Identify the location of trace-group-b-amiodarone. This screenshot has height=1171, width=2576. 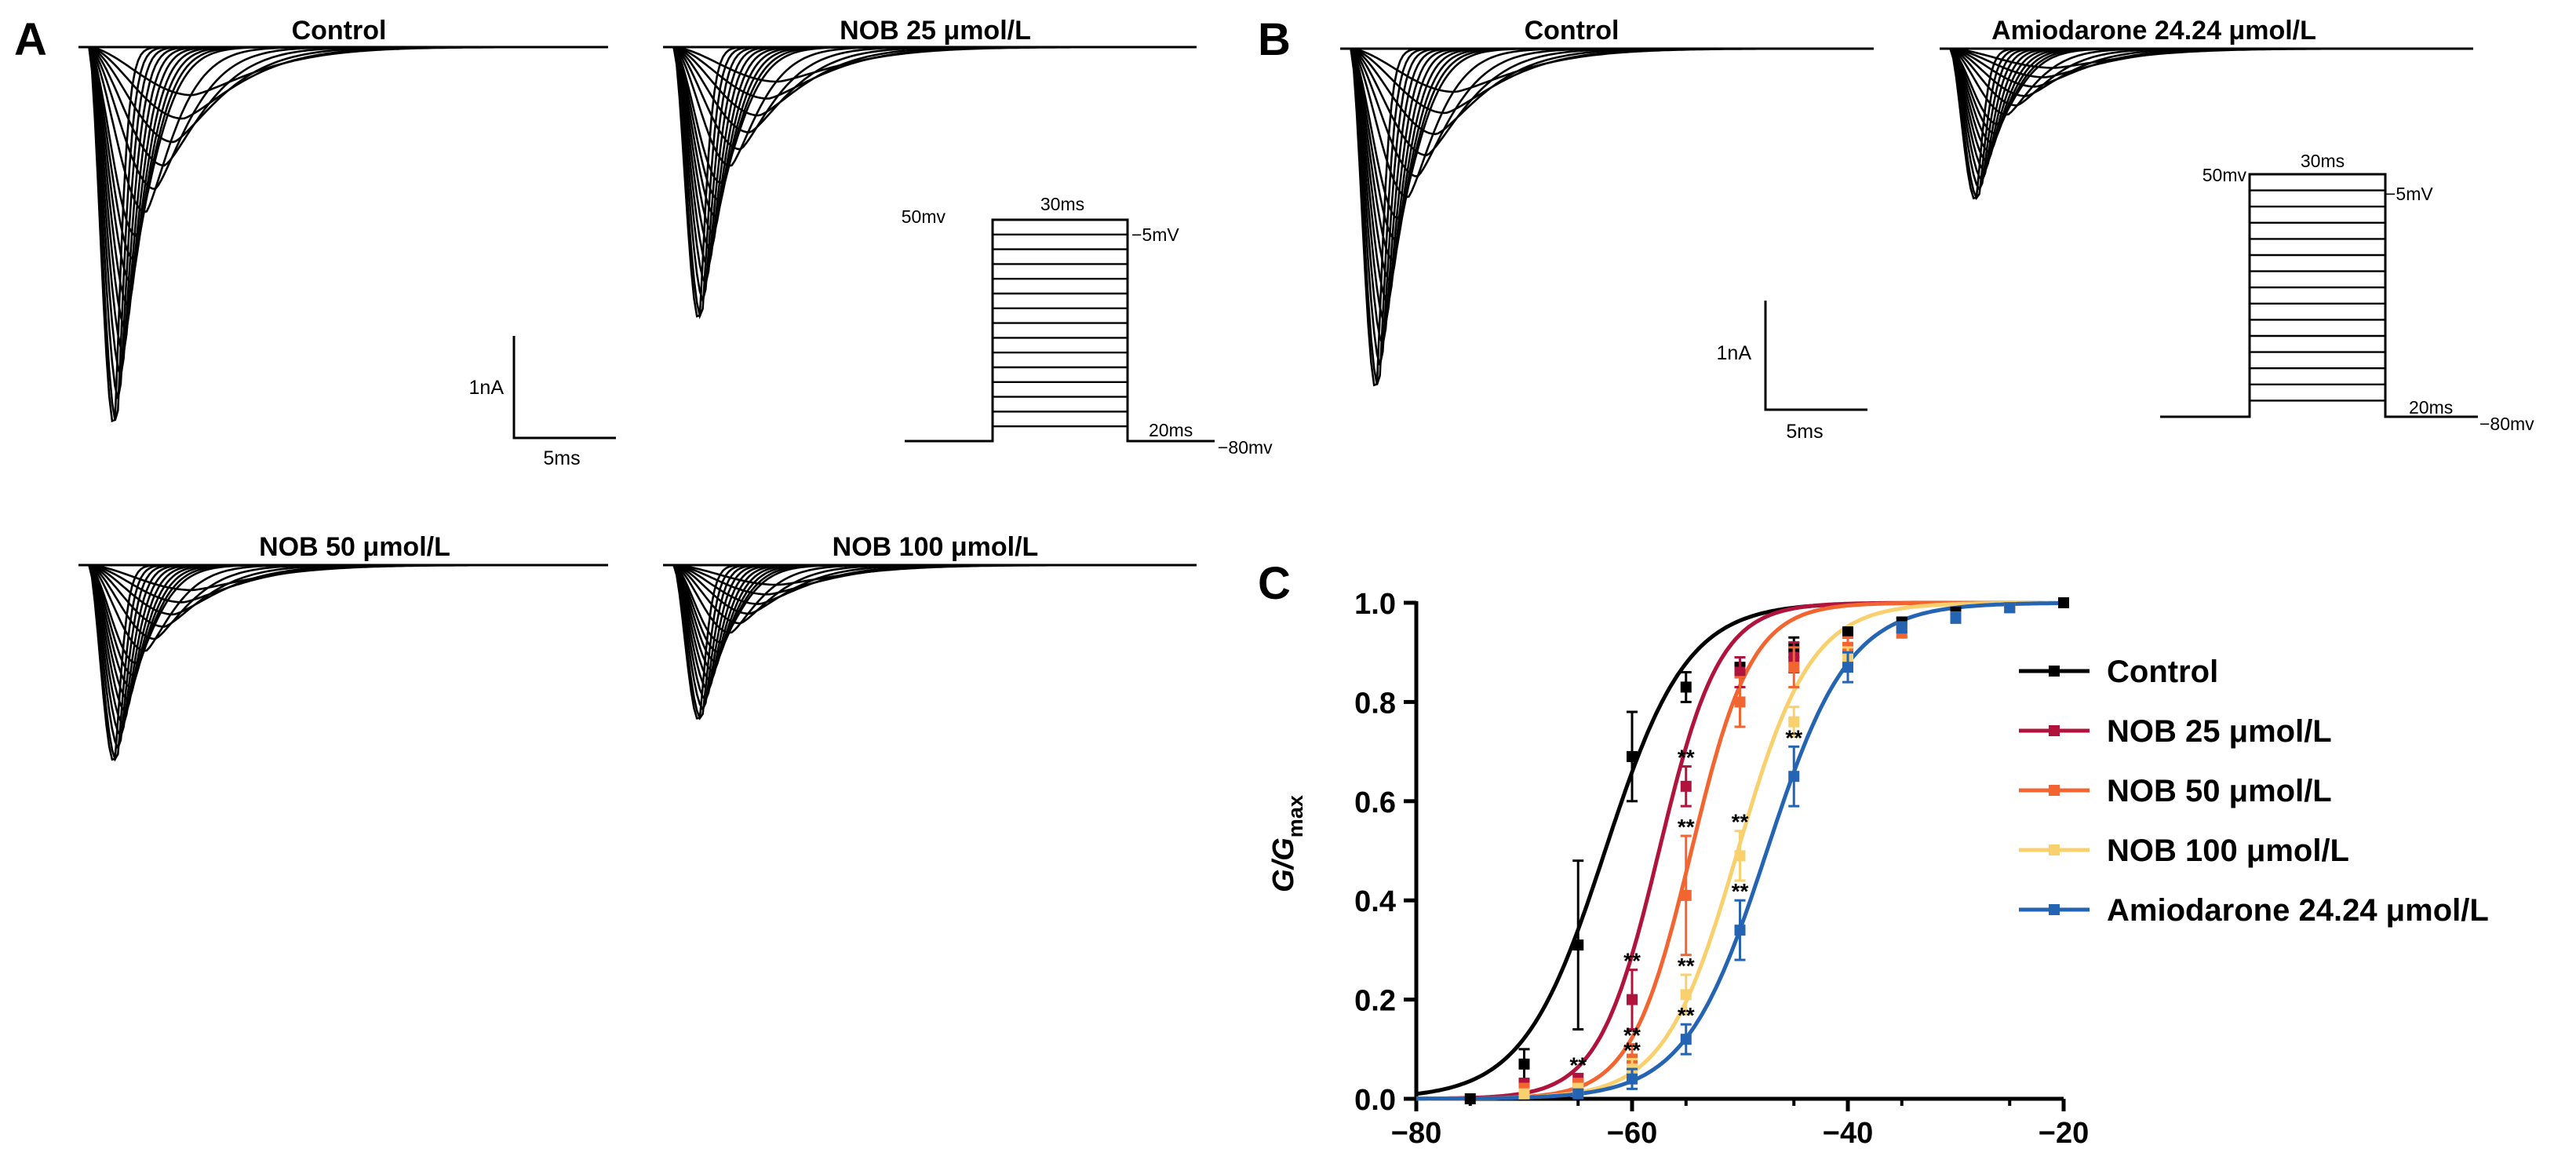
(2206, 123).